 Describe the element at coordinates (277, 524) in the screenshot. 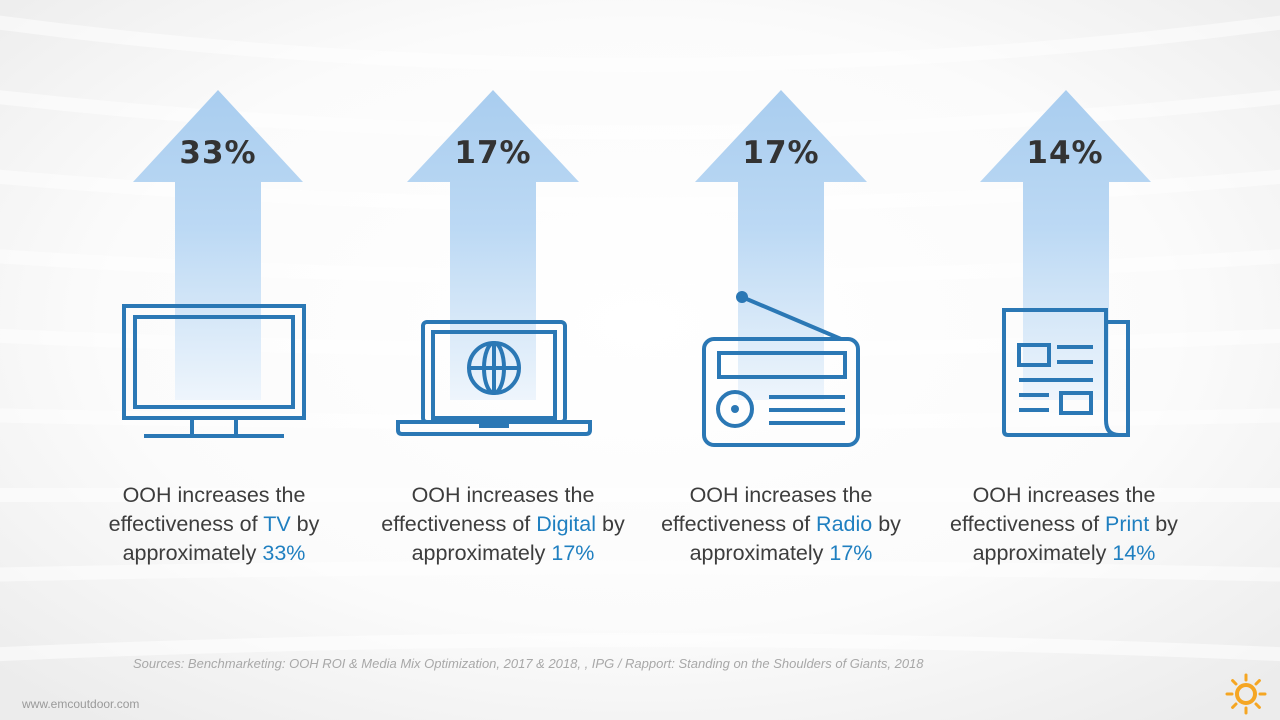

I see `medium-highlight: TV` at that location.